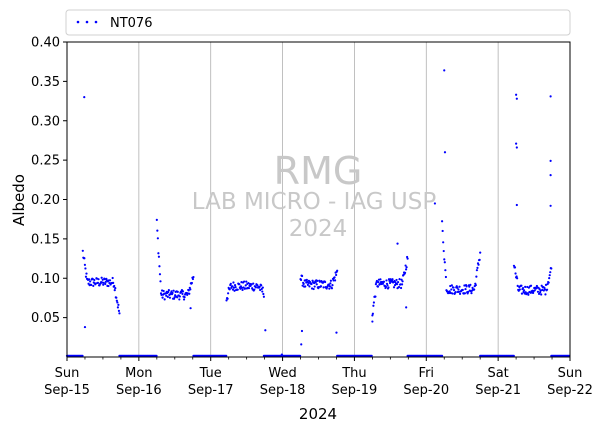 Image resolution: width=603 pixels, height=433 pixels. I want to click on watermark: RMG LAB MICRO - IAG USP 2024, so click(314, 195).